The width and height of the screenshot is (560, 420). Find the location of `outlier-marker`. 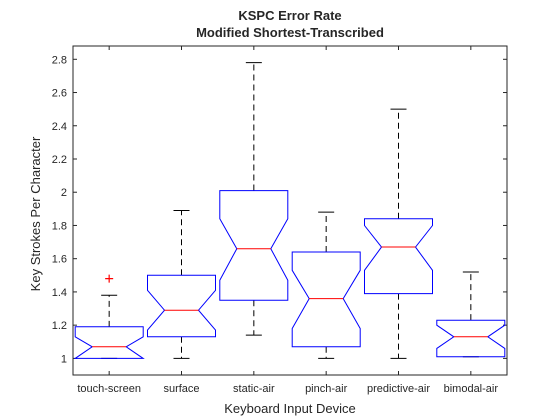

outlier-marker is located at coordinates (109, 278).